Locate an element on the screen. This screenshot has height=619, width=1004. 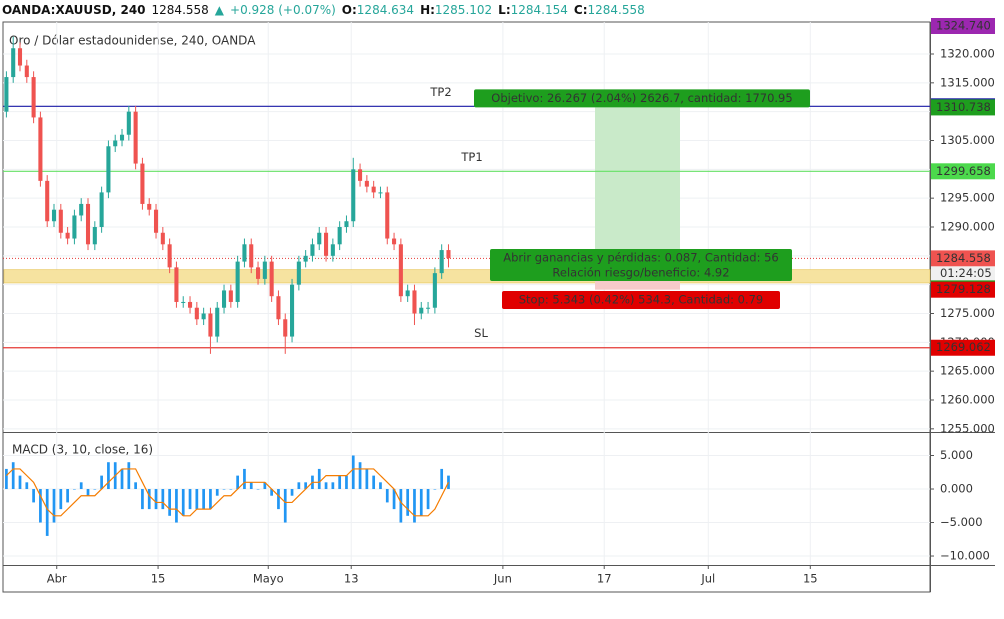
target-area is located at coordinates (637, 183).